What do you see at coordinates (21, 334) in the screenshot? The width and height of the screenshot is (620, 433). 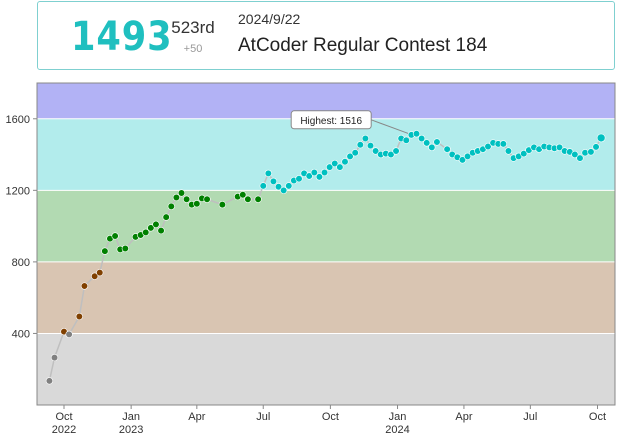 I see `y-tick-label: 400` at bounding box center [21, 334].